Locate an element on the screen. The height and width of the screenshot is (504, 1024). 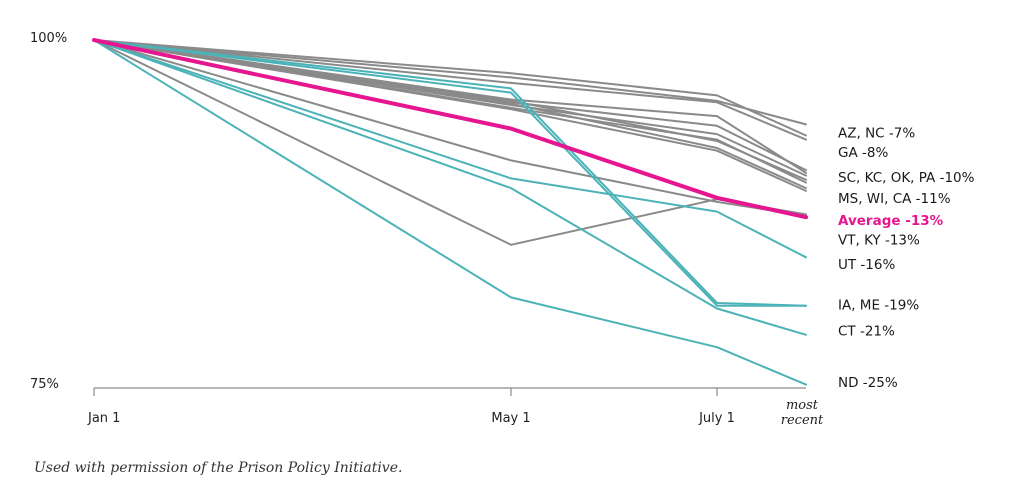
x-tick-label: Jan 1 is located at coordinates (103, 418).